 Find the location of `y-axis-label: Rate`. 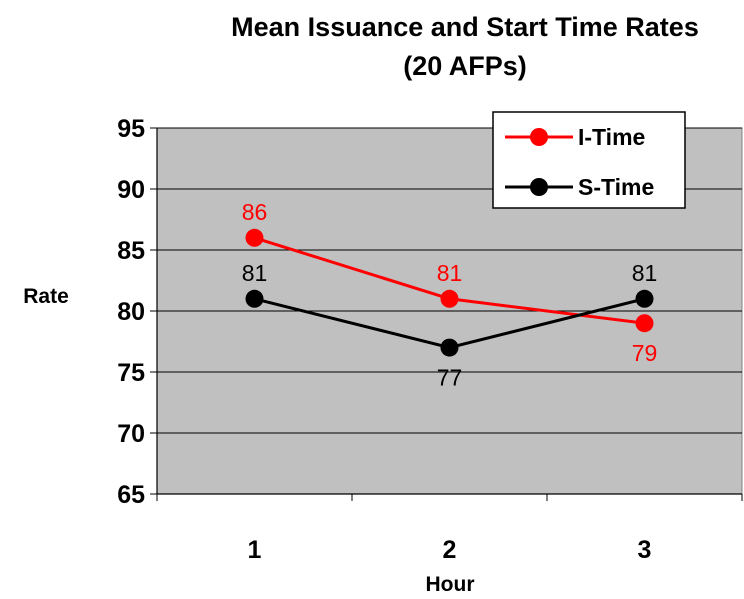

y-axis-label: Rate is located at coordinates (46, 296).